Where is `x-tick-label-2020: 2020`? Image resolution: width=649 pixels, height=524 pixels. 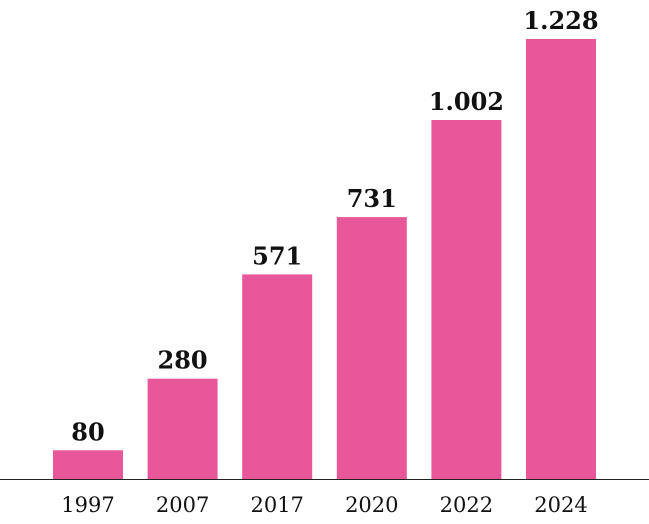 x-tick-label-2020: 2020 is located at coordinates (371, 505).